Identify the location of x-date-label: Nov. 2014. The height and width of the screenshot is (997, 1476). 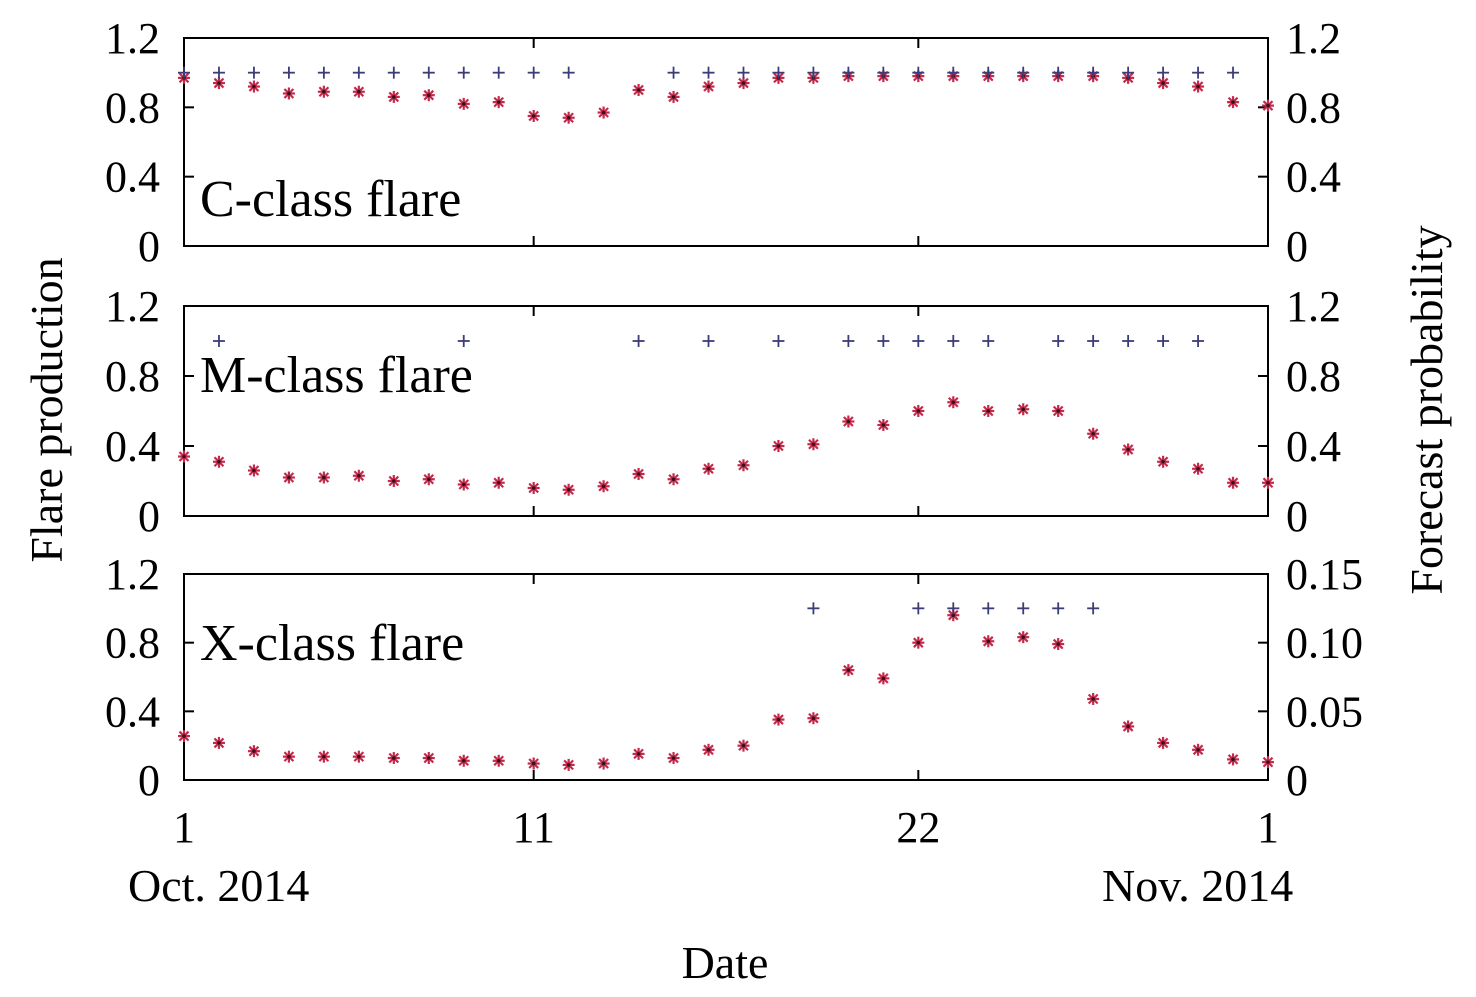
(1197, 885).